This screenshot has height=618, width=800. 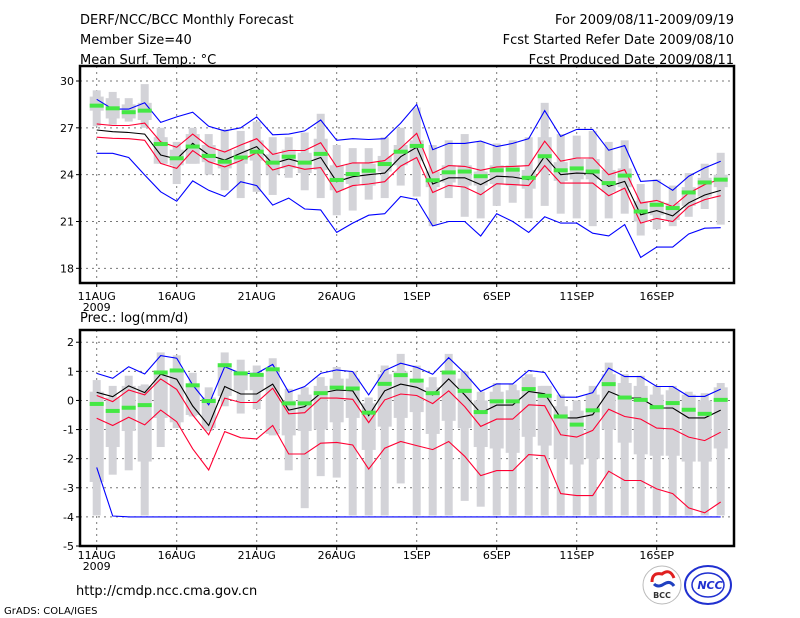 What do you see at coordinates (166, 591) in the screenshot?
I see `footer-url: http://cmdp.ncc.cma.gov.cn` at bounding box center [166, 591].